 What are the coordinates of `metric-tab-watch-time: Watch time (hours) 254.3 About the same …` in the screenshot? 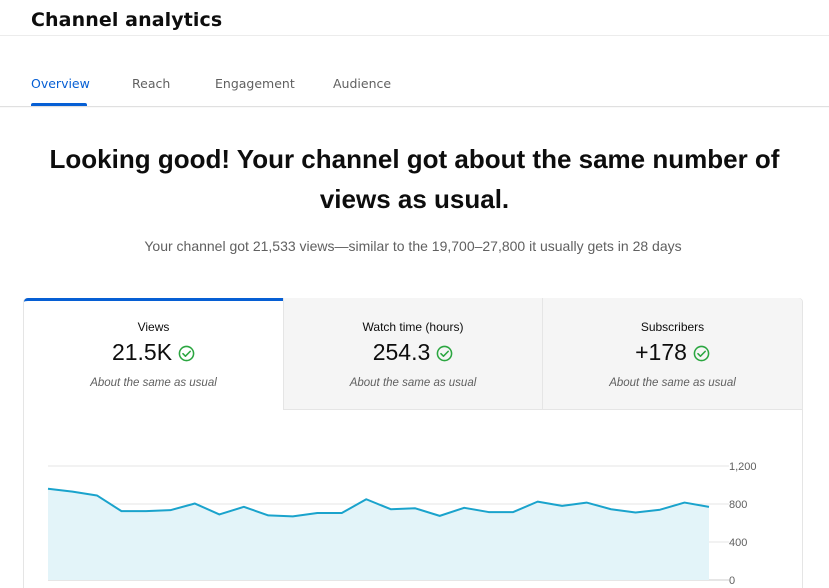 It's located at (412, 354).